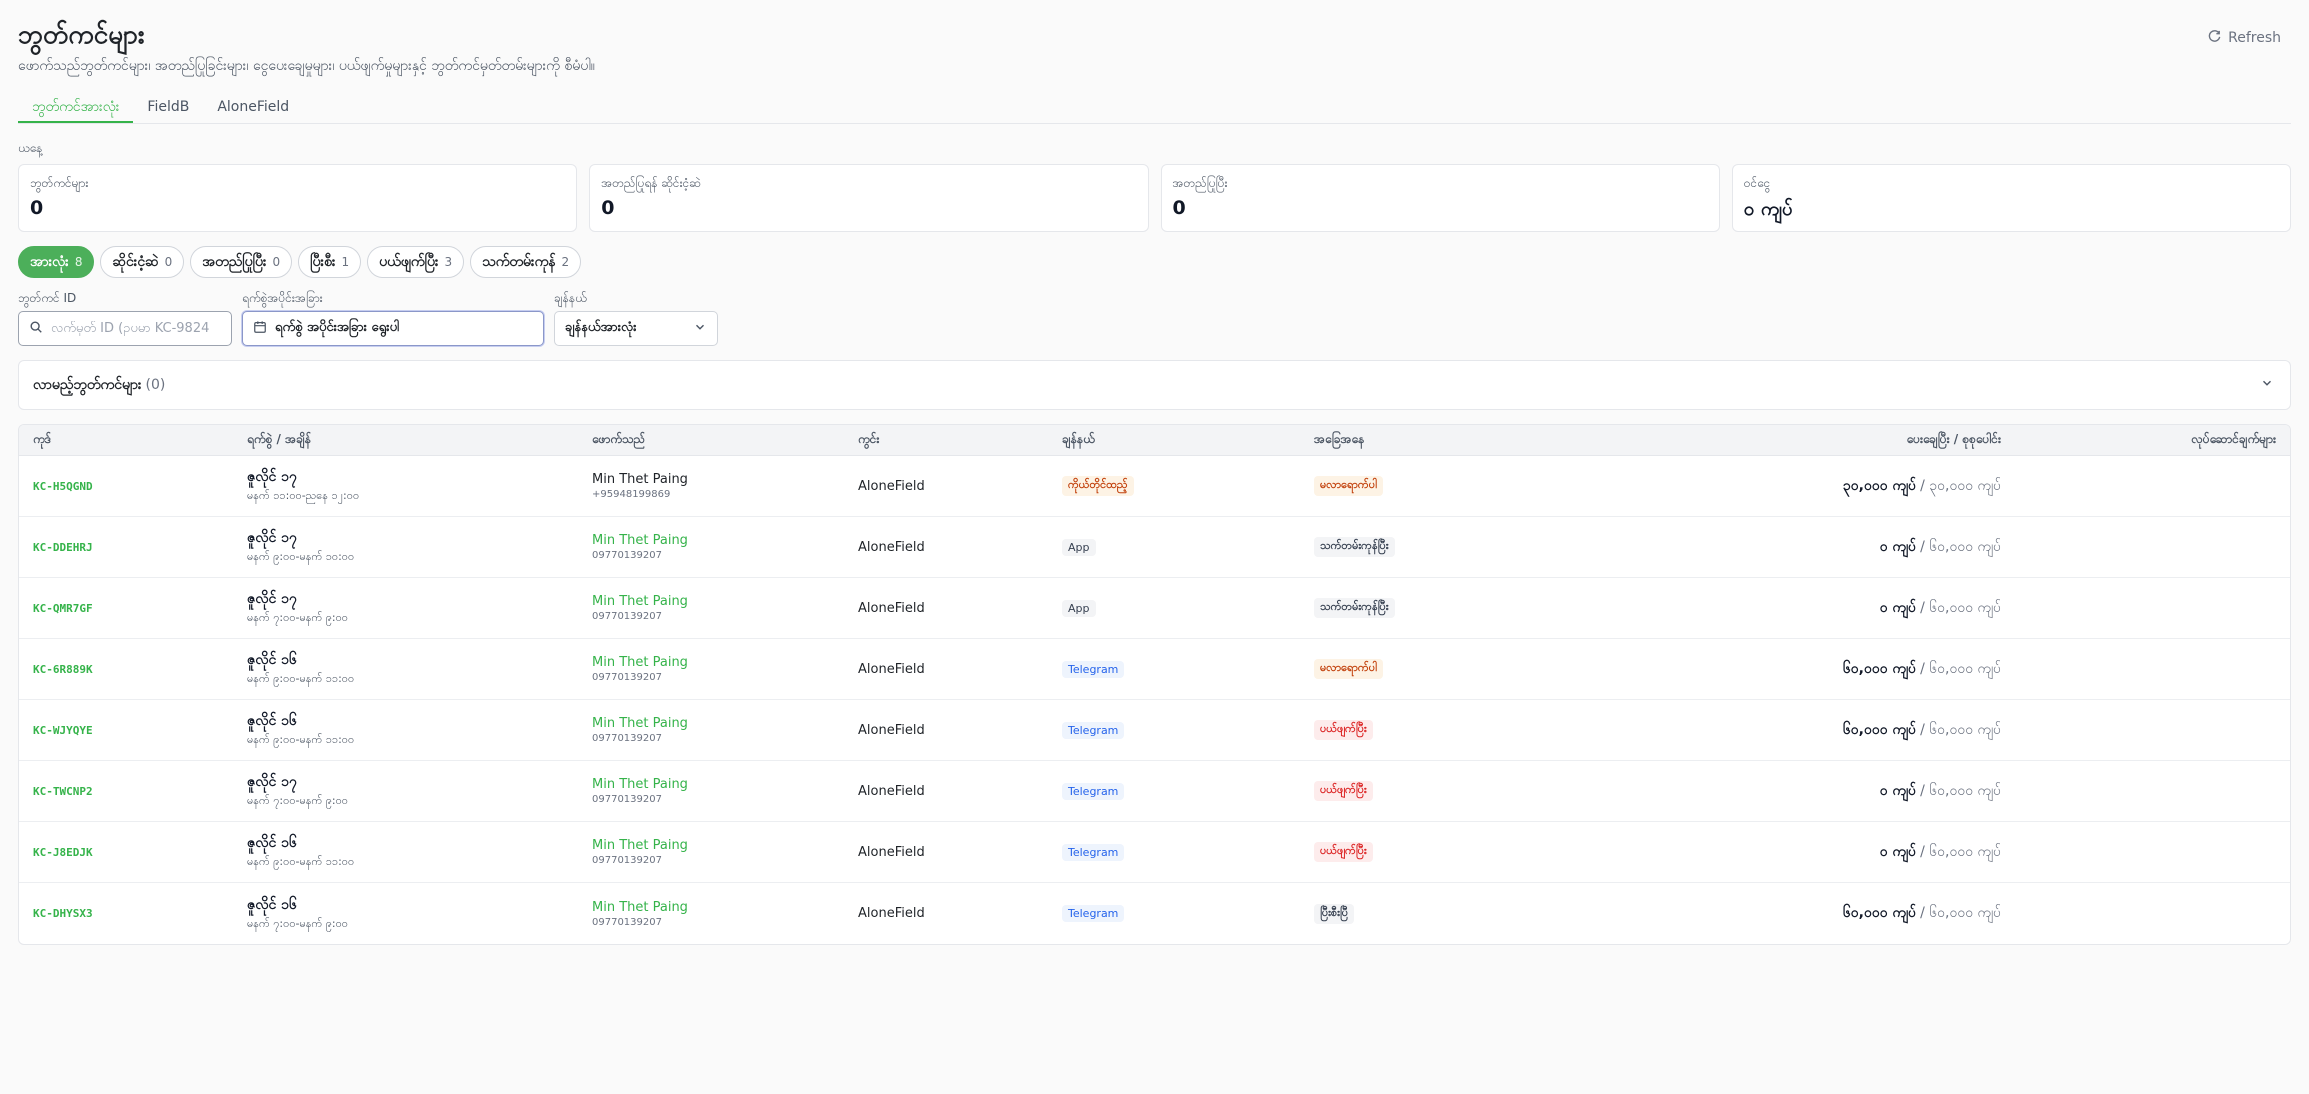 The image size is (2309, 1094). What do you see at coordinates (63, 669) in the screenshot?
I see `booking-code: KC-6R889K` at bounding box center [63, 669].